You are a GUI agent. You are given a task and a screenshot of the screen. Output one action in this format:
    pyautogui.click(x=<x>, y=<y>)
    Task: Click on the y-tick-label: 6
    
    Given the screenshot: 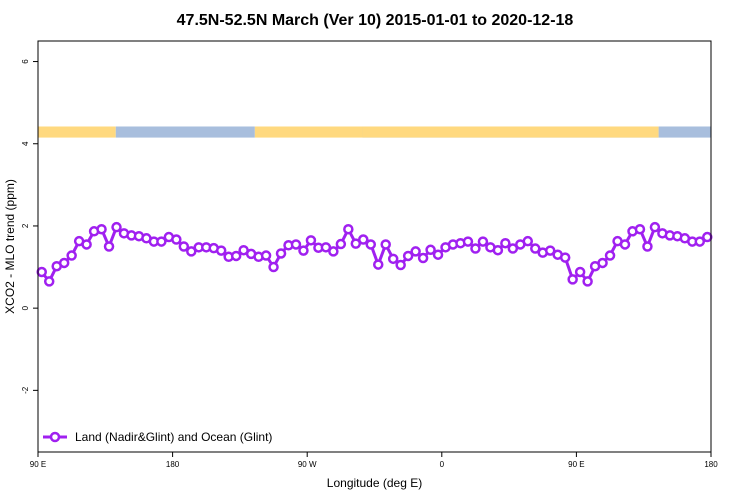 What is the action you would take?
    pyautogui.click(x=25, y=61)
    